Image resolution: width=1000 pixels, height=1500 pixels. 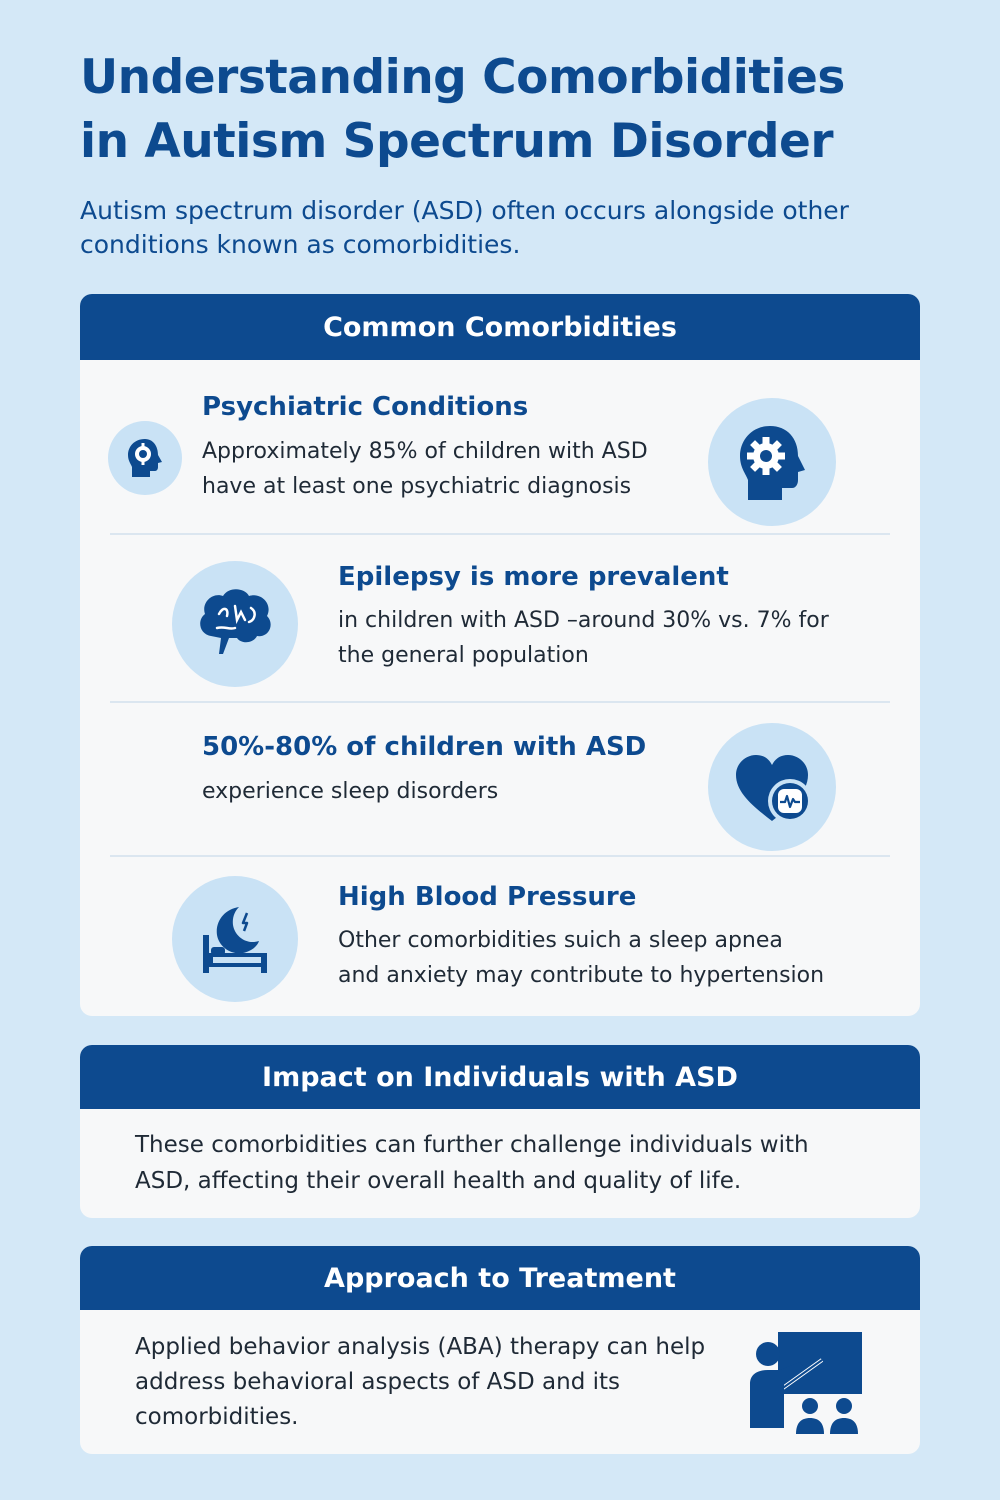 I want to click on psychiatric-title: Psychiatric Conditions, so click(x=365, y=407).